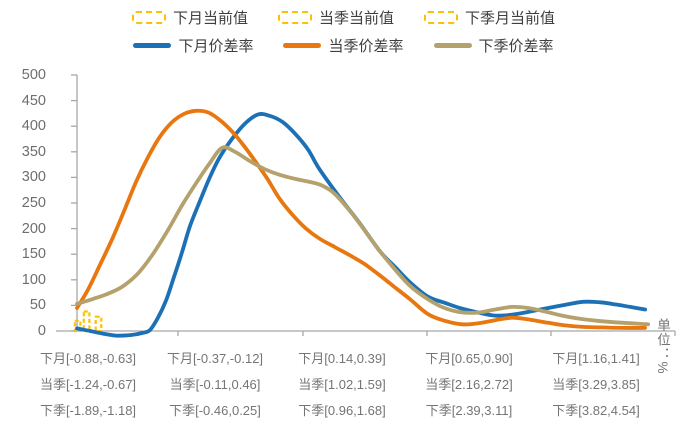 Image resolution: width=687 pixels, height=426 pixels. What do you see at coordinates (516, 46) in the screenshot?
I see `legend-label: 下季价差率` at bounding box center [516, 46].